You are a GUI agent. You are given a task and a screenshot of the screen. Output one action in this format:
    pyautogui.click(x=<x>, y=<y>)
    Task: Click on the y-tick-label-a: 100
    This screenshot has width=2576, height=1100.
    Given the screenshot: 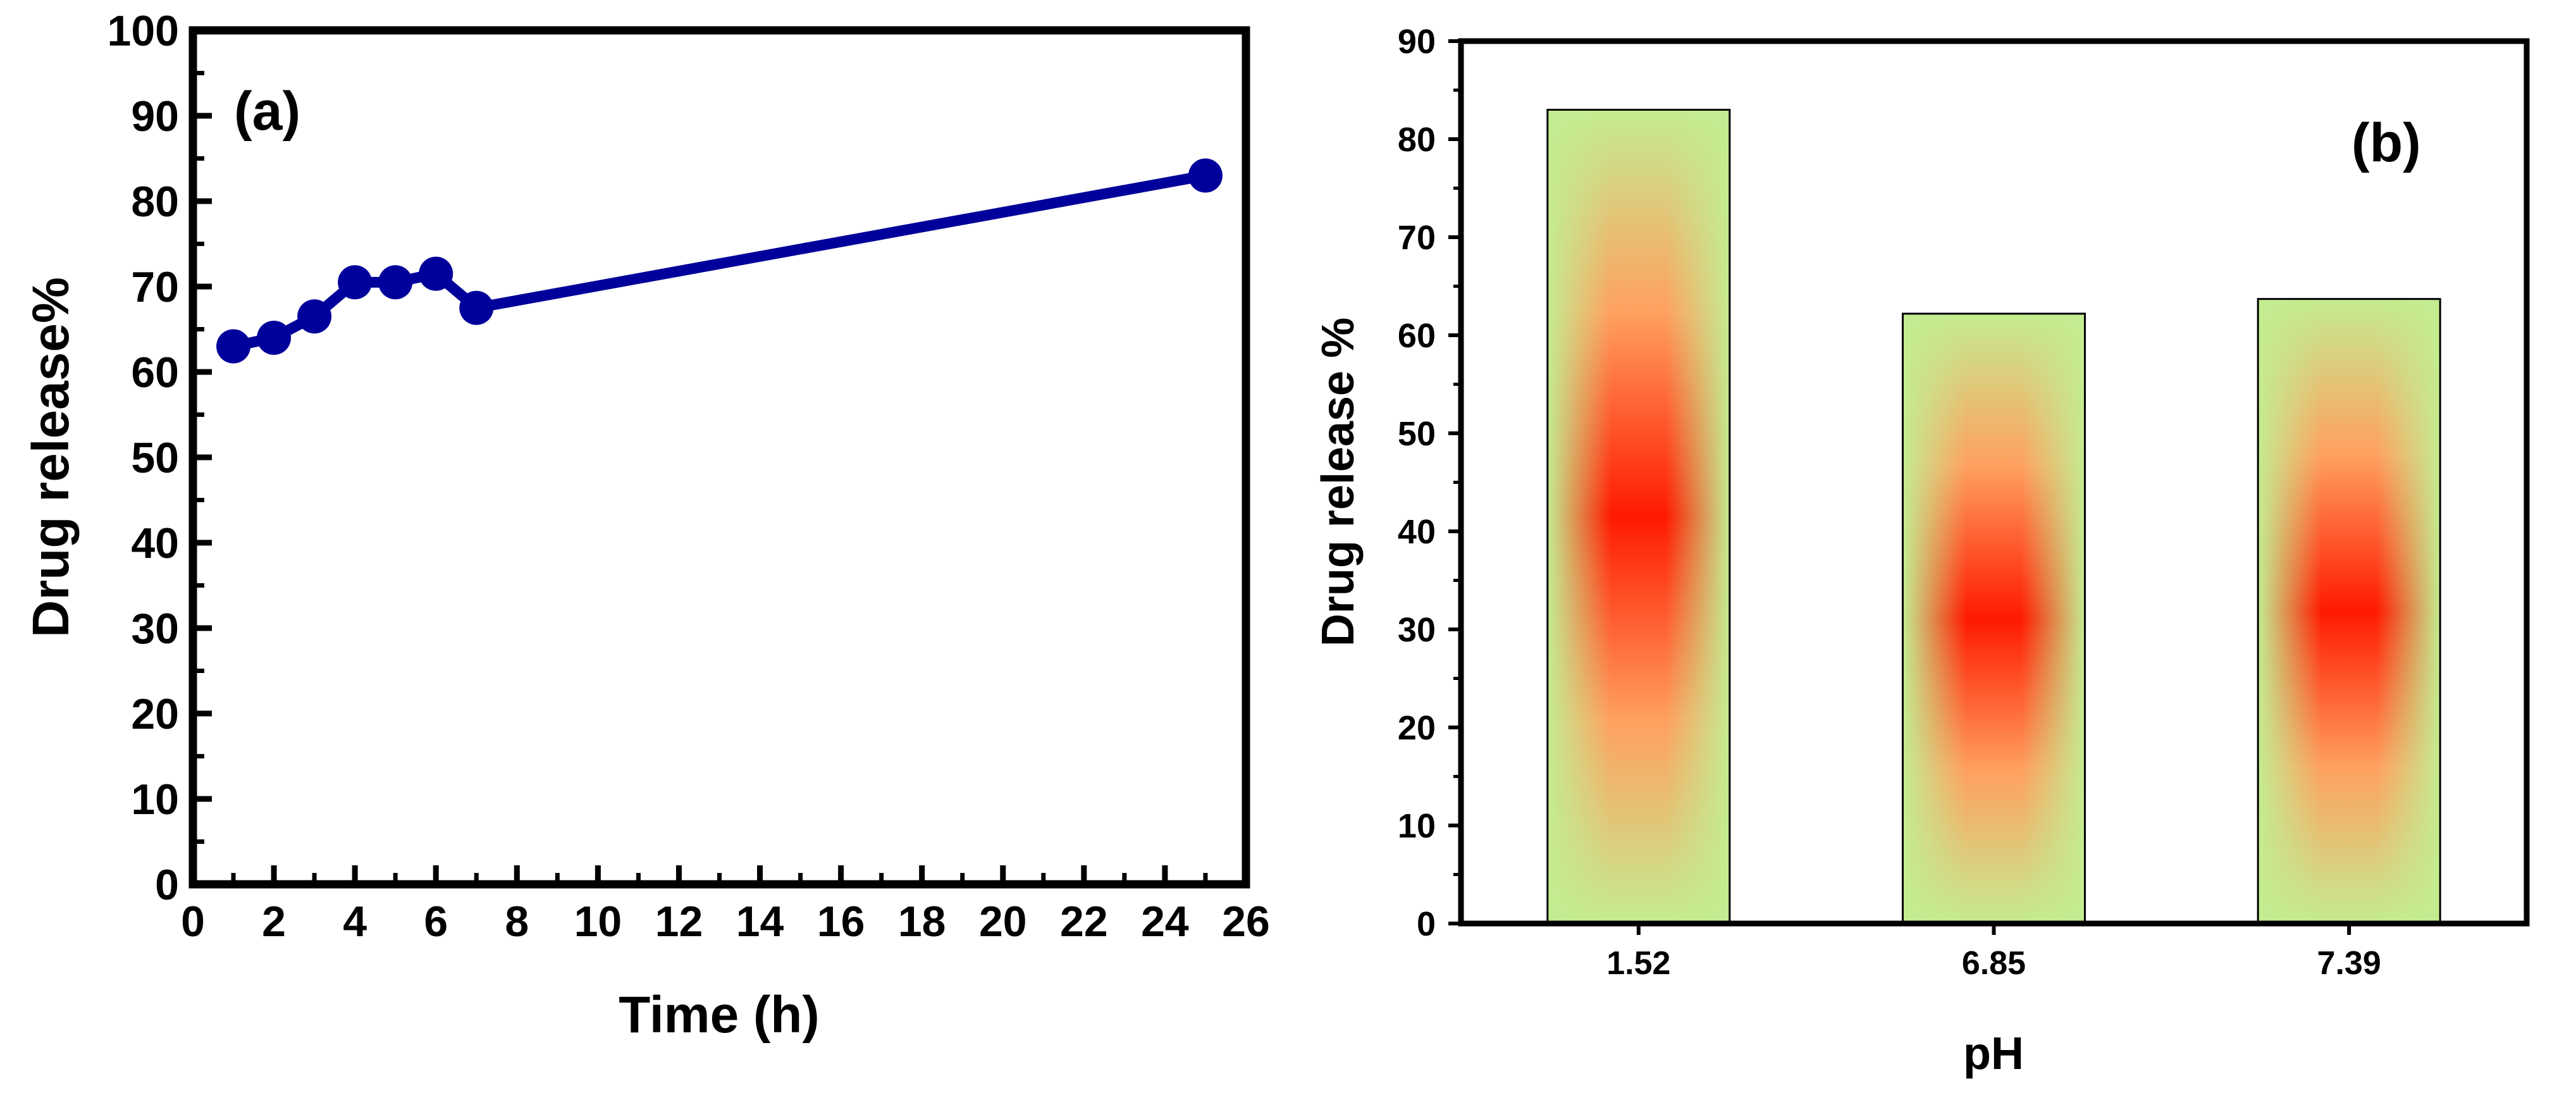 What is the action you would take?
    pyautogui.click(x=143, y=31)
    